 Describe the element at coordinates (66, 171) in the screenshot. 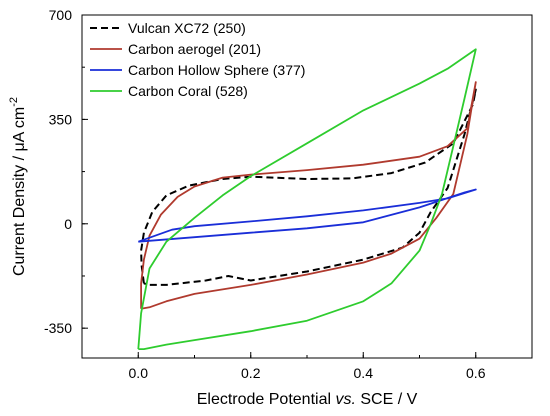

I see `y-axis: -350 0 350 700` at that location.